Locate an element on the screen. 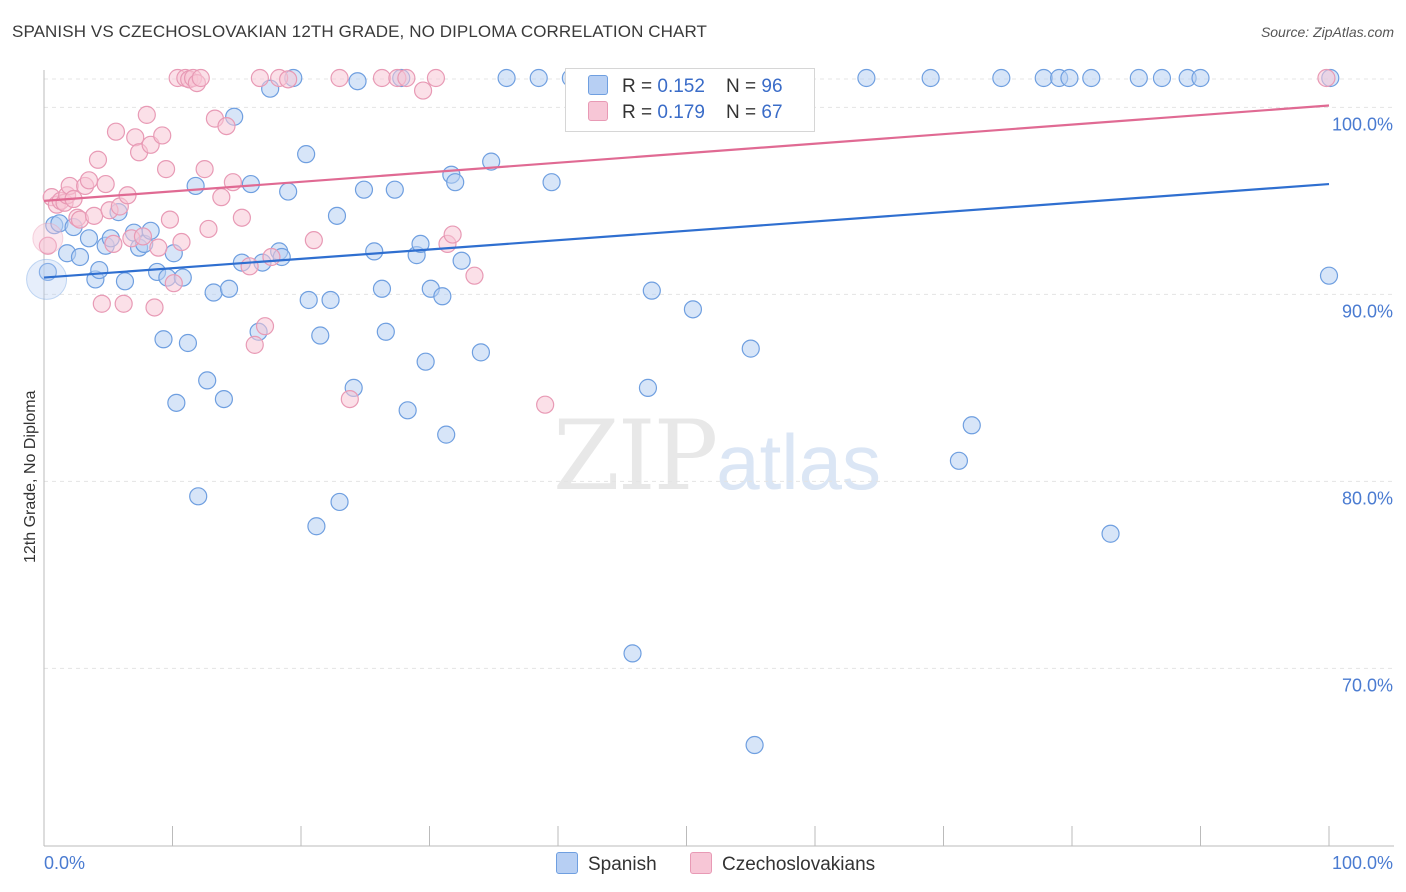 Image resolution: width=1406 pixels, height=892 pixels. legend-row-czechoslovakians: R = 0.179 N = 67 is located at coordinates (685, 113).